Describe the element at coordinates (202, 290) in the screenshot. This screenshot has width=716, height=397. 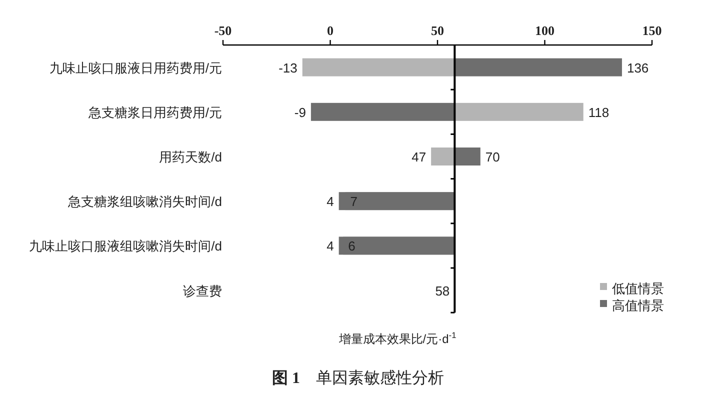
I see `y-tick-label: 诊查费` at that location.